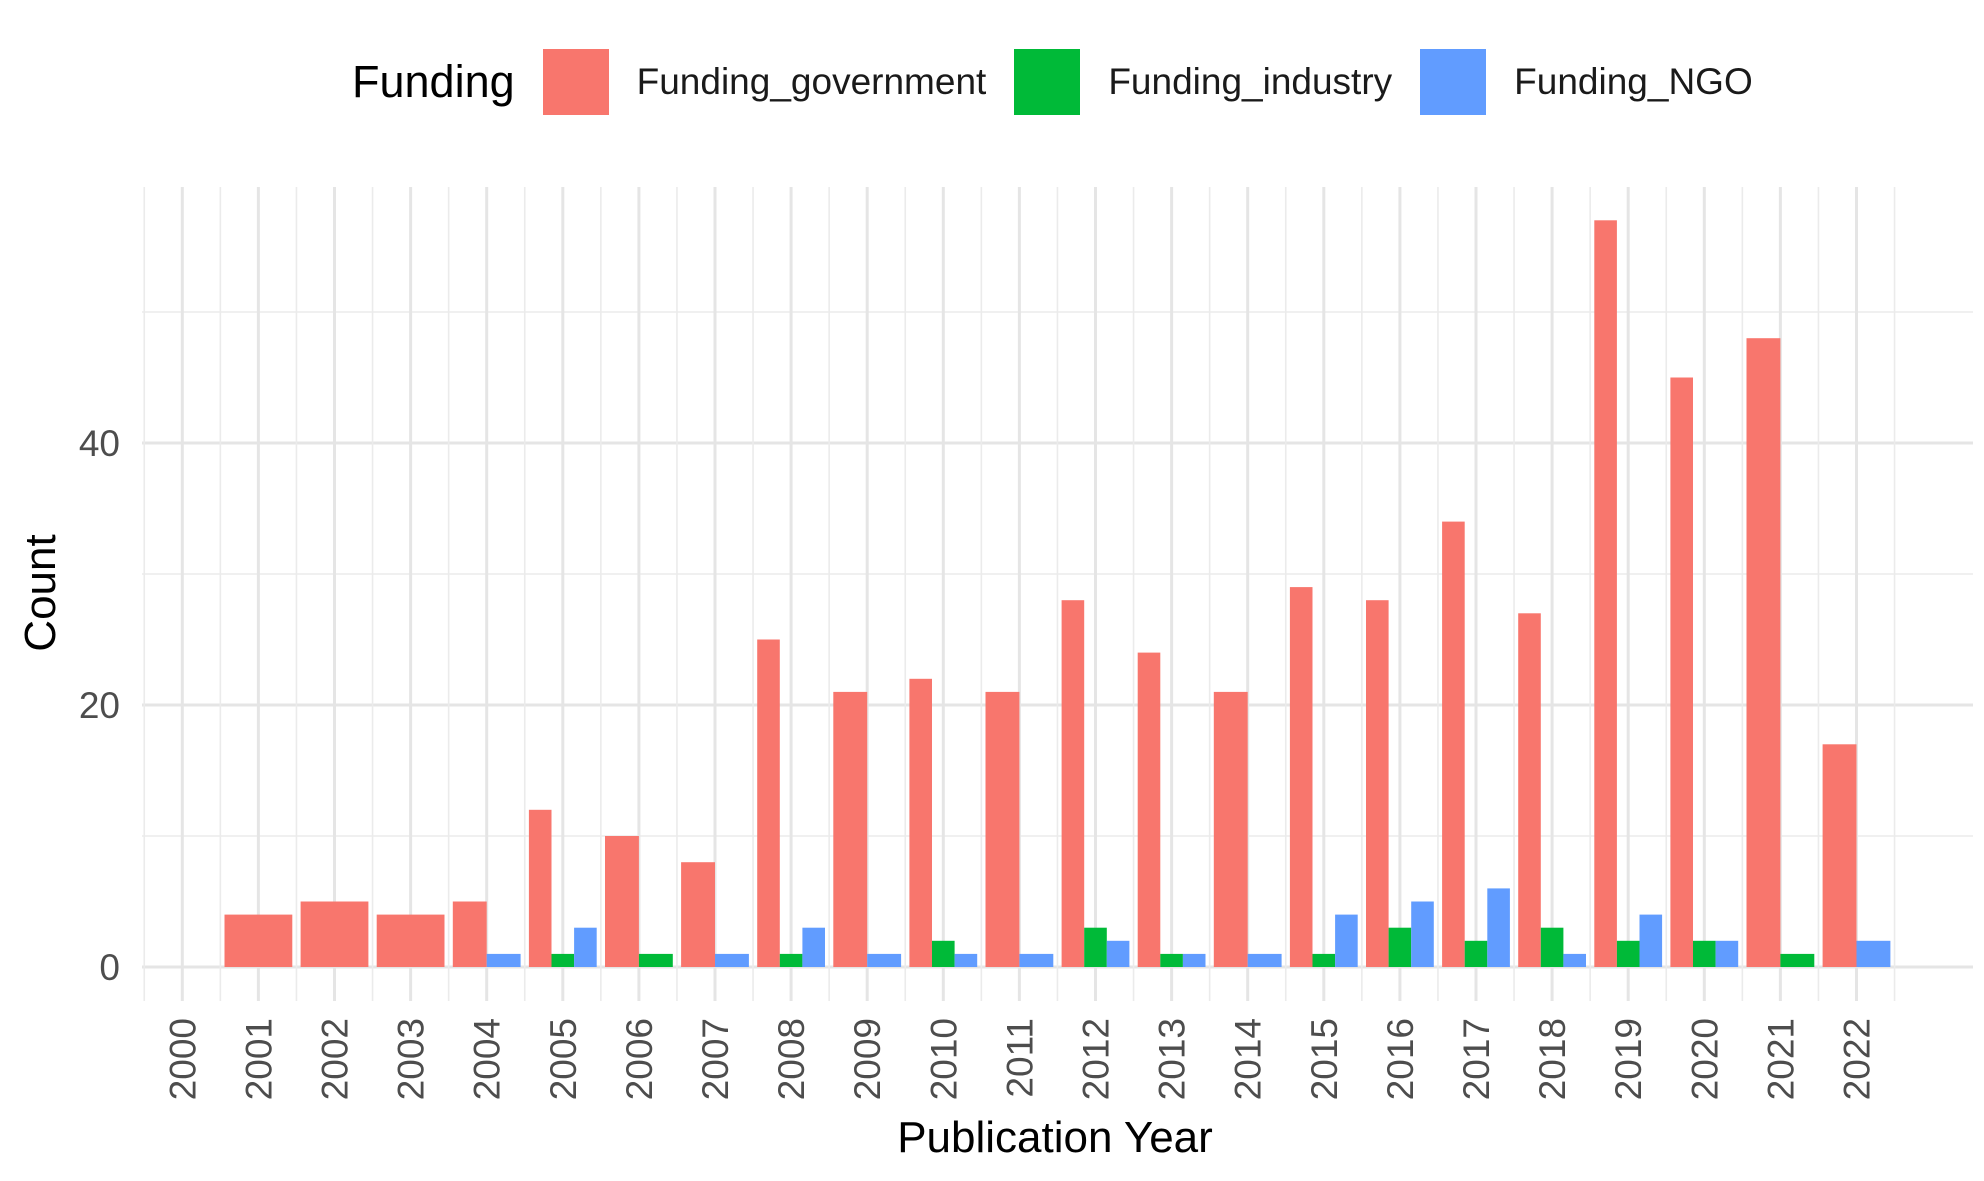 This screenshot has width=1984, height=1181. What do you see at coordinates (1529, 790) in the screenshot?
I see `bar-funding-government-2018` at bounding box center [1529, 790].